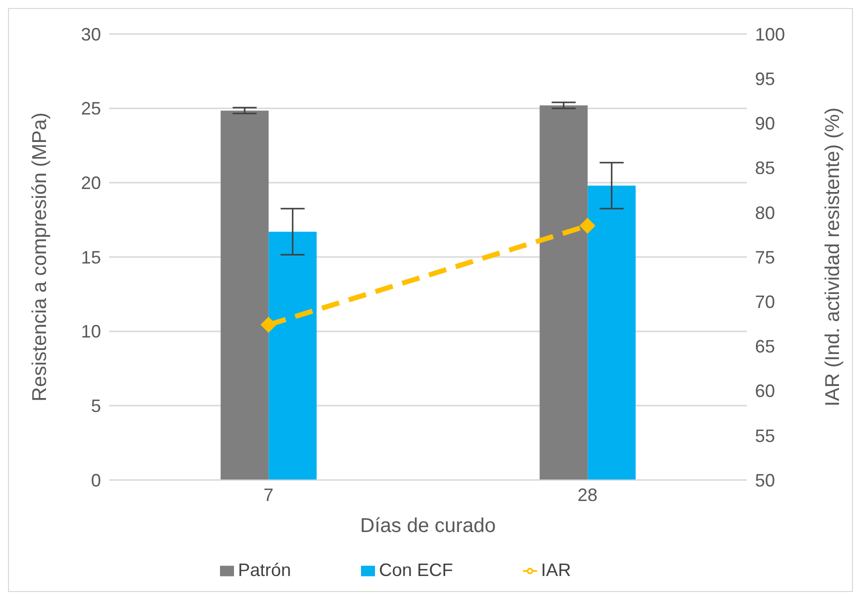 This screenshot has height=600, width=861. What do you see at coordinates (428, 526) in the screenshot?
I see `x-axis-title: Días de curado` at bounding box center [428, 526].